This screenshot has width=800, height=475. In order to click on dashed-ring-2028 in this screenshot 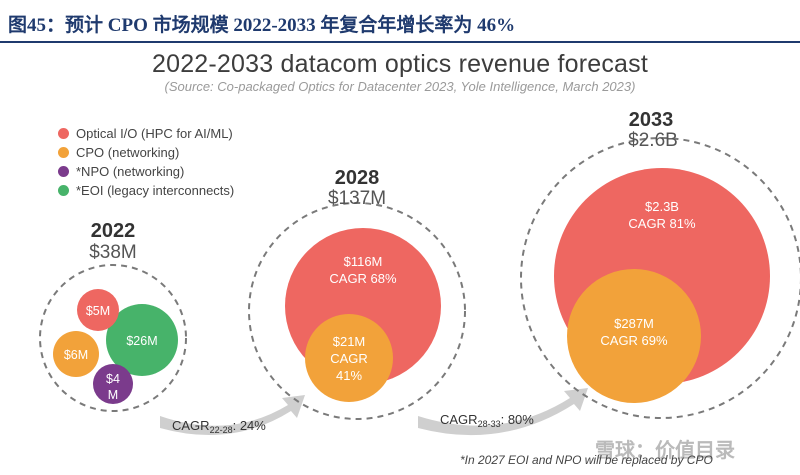, I will do `click(357, 311)`.